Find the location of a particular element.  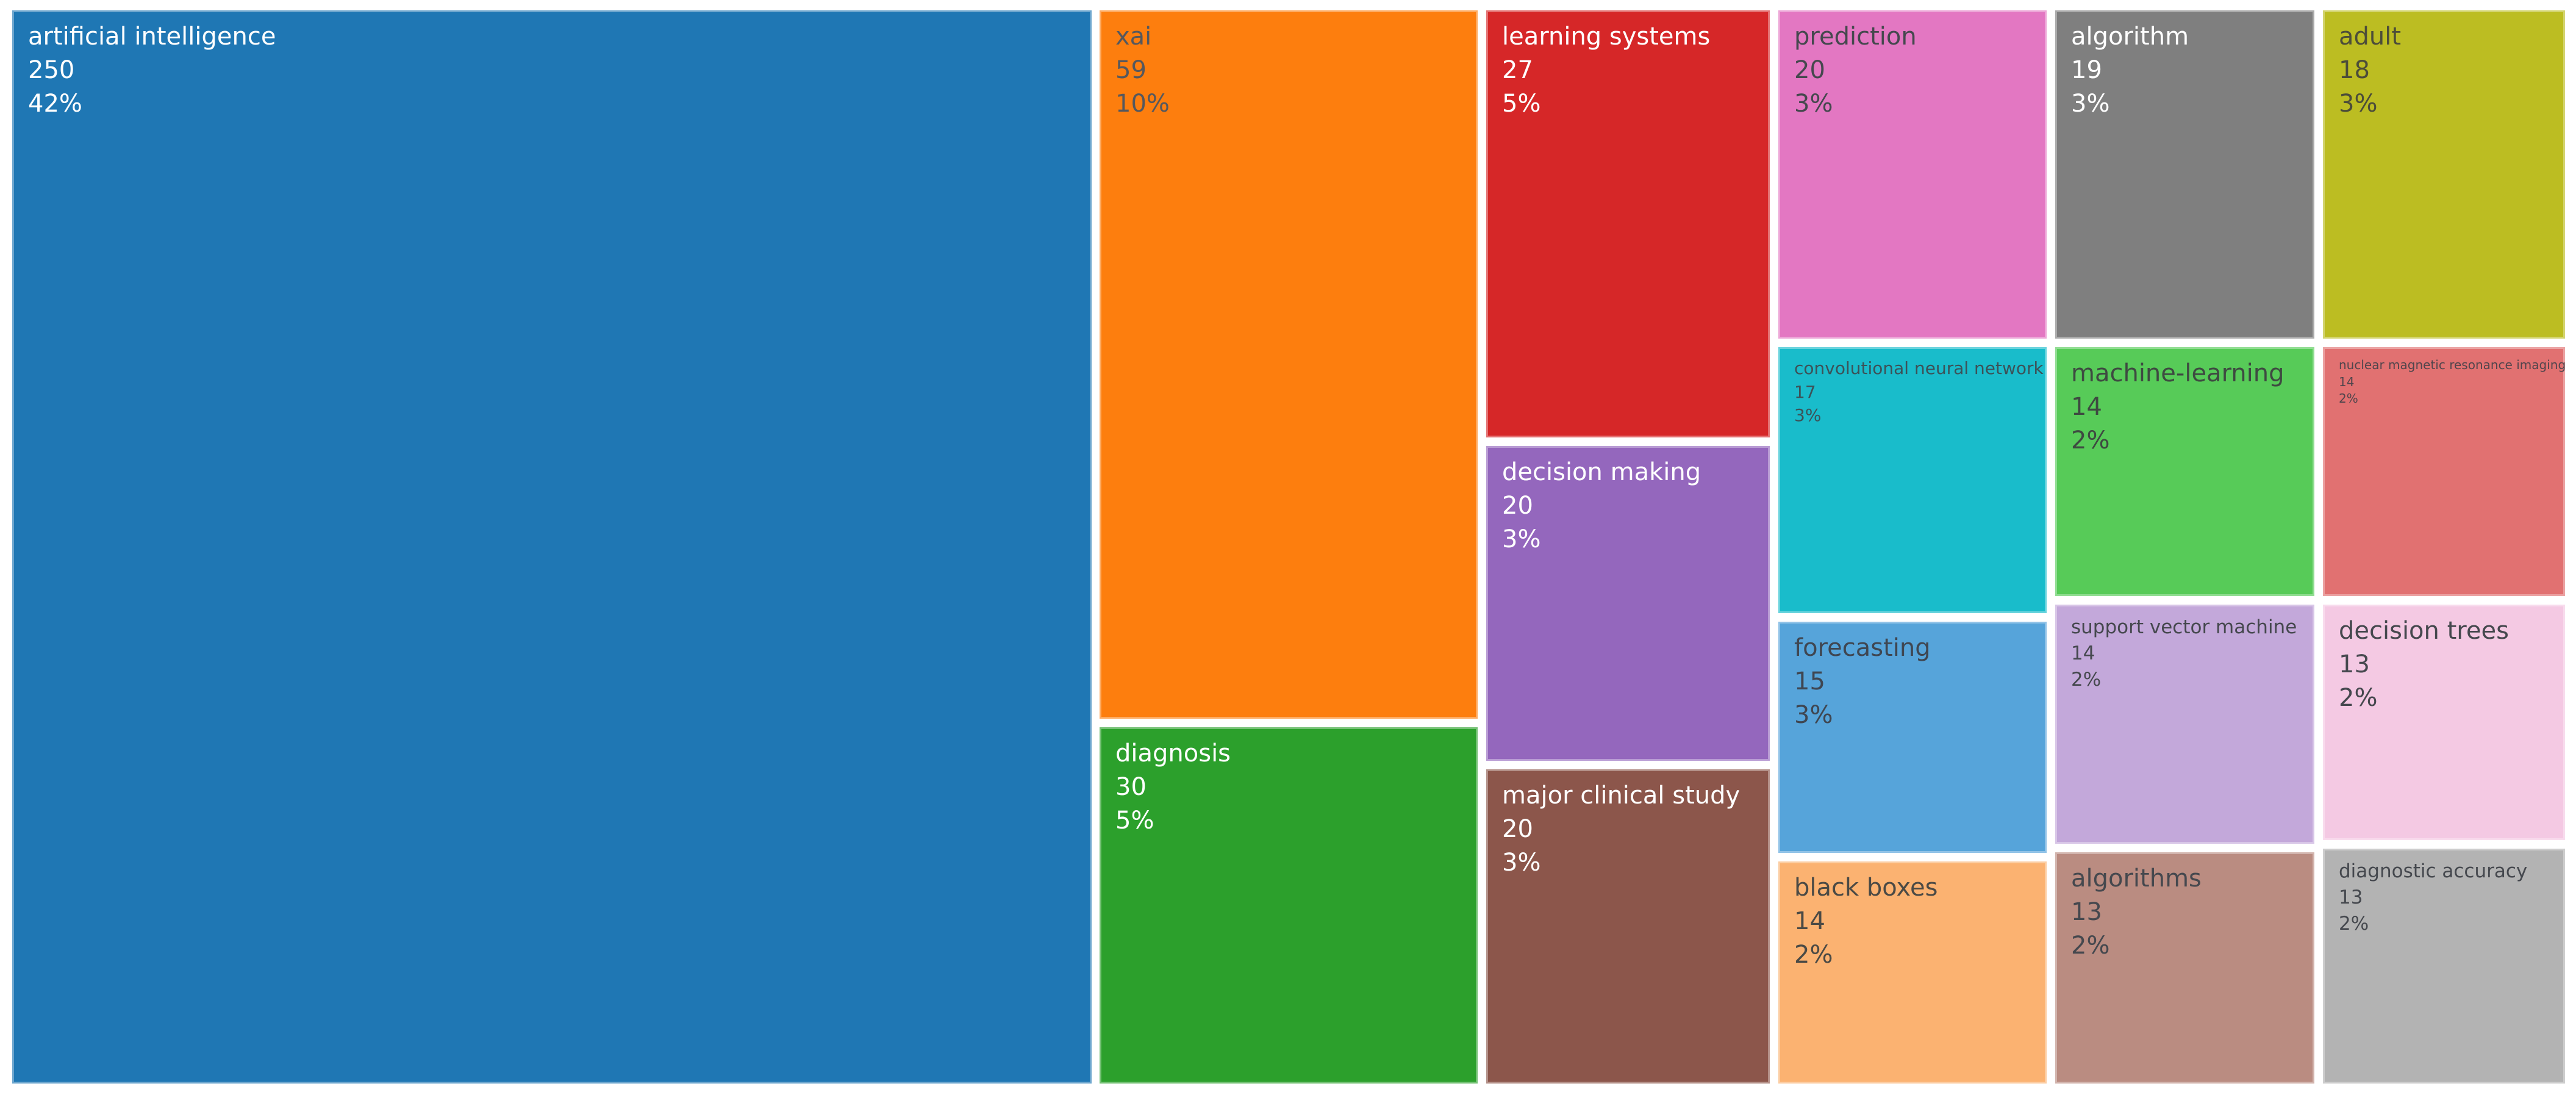

tile-label: adult is located at coordinates (2370, 37).